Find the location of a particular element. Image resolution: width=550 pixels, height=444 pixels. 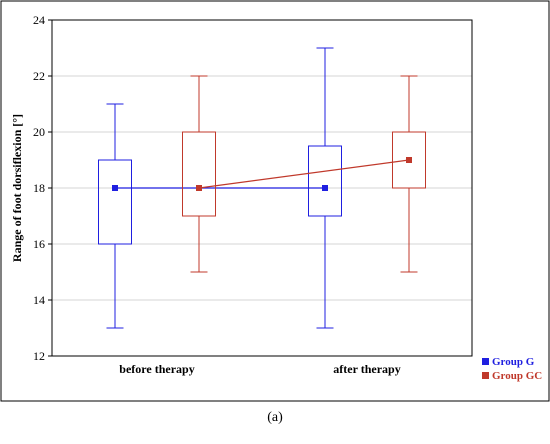

y-tick-label: 18 is located at coordinates (39, 188).